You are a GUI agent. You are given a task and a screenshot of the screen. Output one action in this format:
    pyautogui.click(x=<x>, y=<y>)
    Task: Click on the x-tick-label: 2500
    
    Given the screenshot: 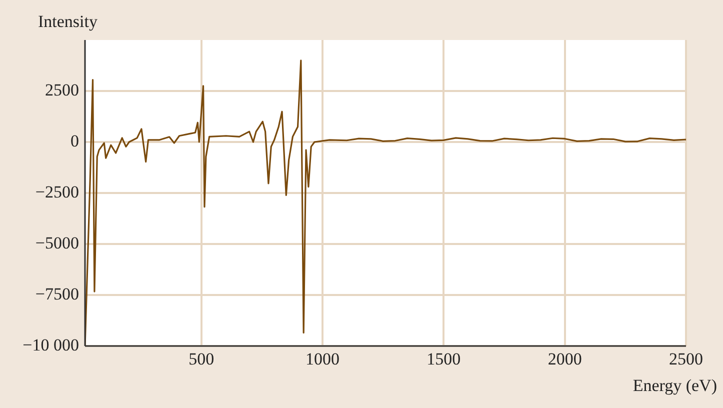 What is the action you would take?
    pyautogui.click(x=686, y=359)
    